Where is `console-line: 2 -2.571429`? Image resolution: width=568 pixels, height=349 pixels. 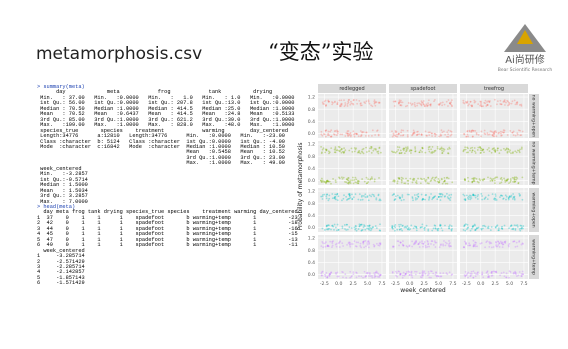
console-line: 2 -2.571429 is located at coordinates (61, 261).